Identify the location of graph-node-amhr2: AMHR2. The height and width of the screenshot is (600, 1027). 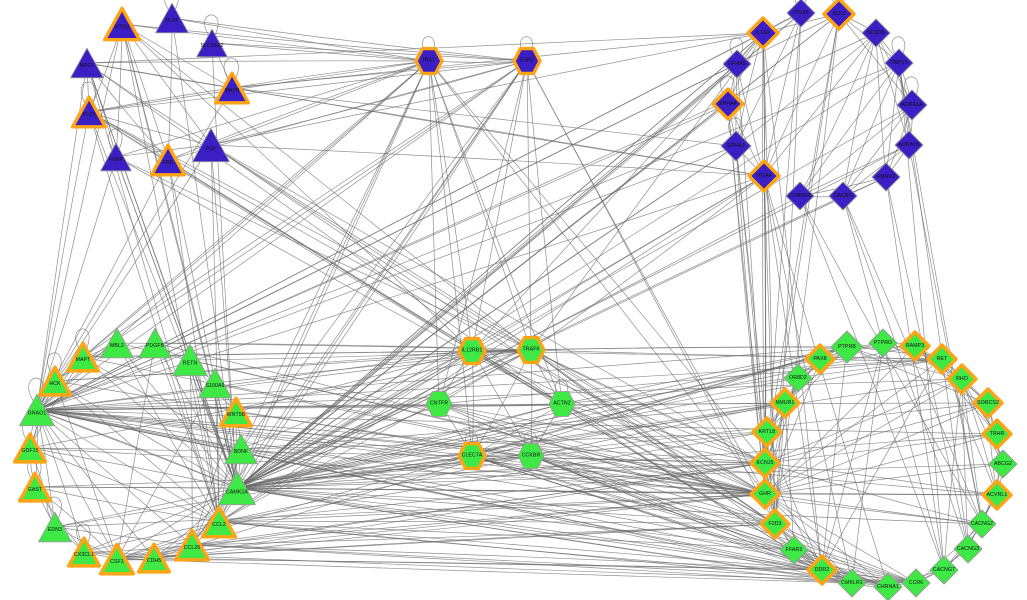
(886, 177).